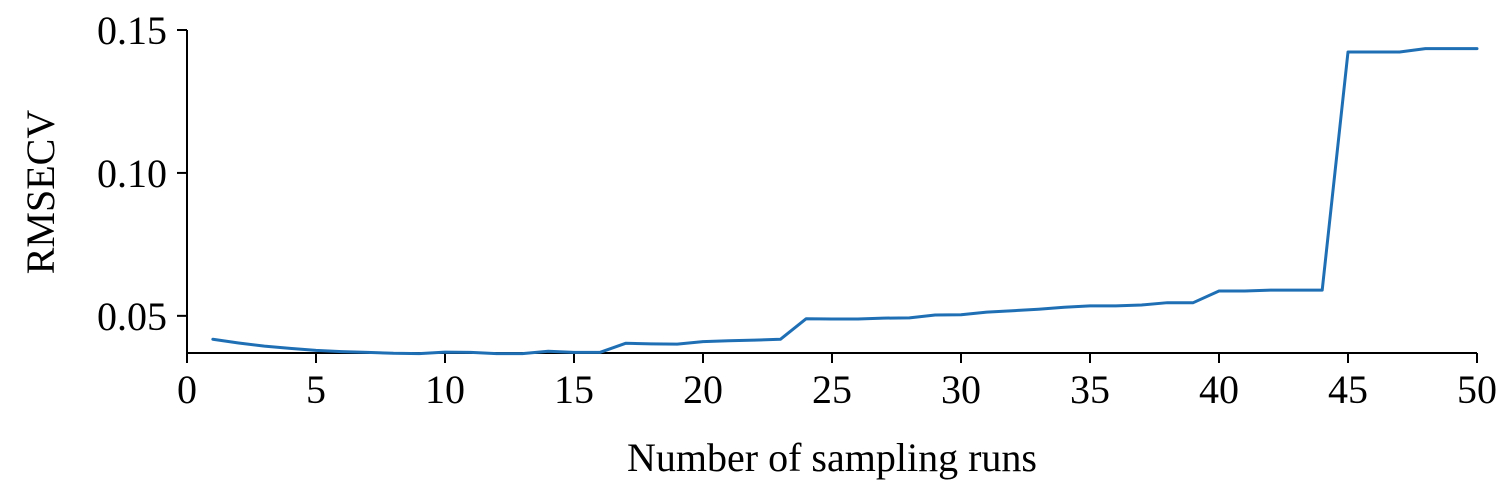  I want to click on y-tick-label: 0.10, so click(132, 173).